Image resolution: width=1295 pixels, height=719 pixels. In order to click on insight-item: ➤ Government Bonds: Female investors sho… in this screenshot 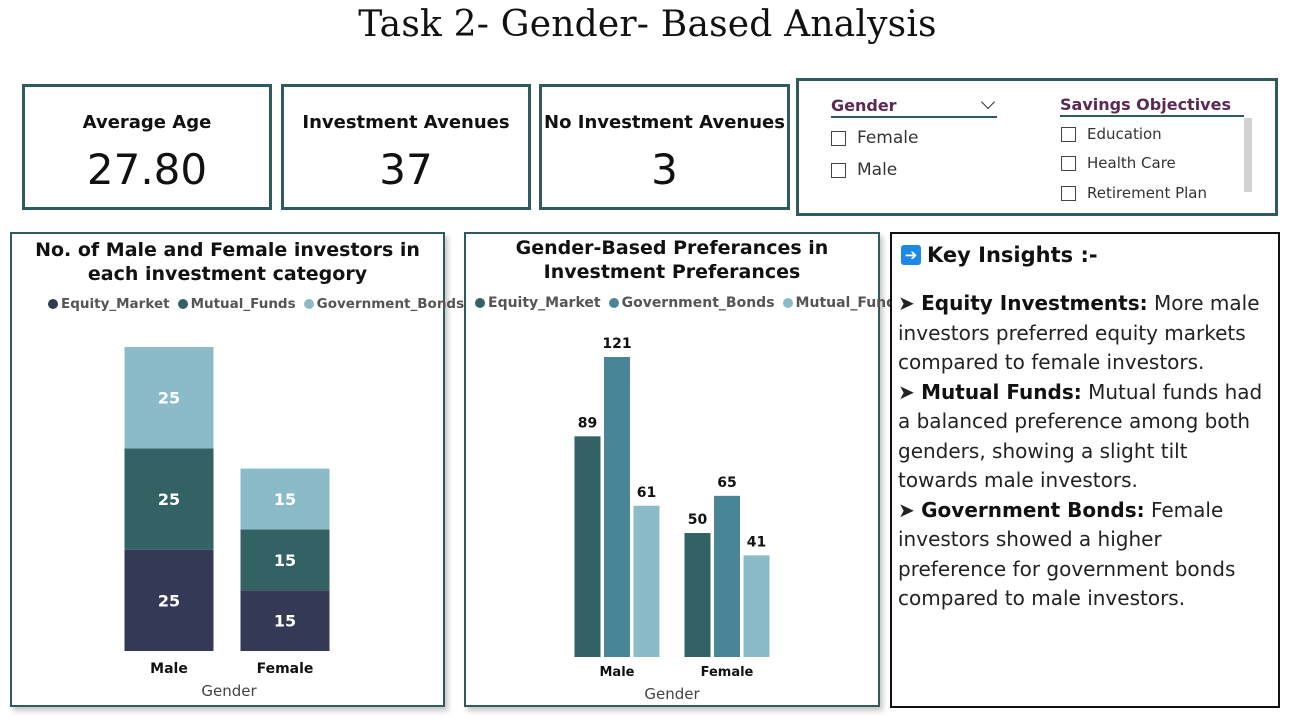, I will do `click(1067, 554)`.